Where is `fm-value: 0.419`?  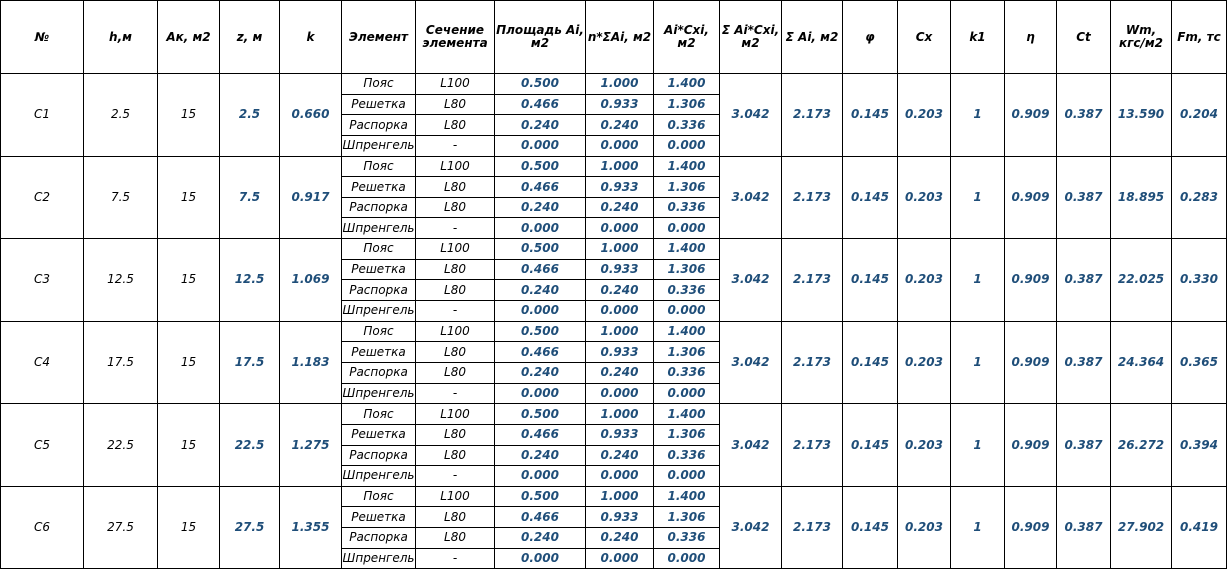 fm-value: 0.419 is located at coordinates (1199, 527).